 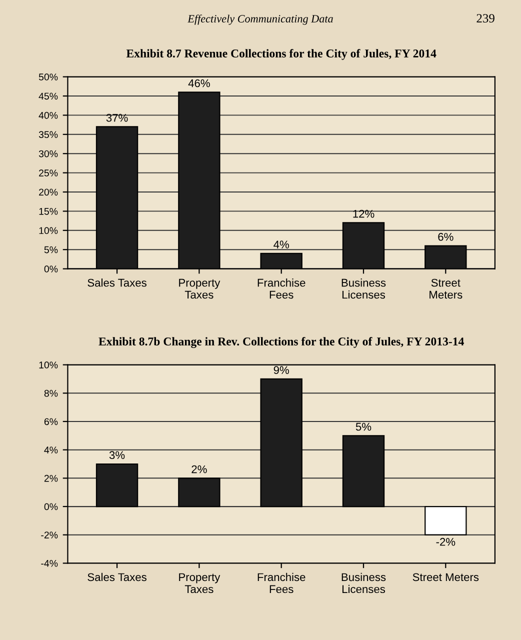 What do you see at coordinates (363, 214) in the screenshot?
I see `data-label: 12%` at bounding box center [363, 214].